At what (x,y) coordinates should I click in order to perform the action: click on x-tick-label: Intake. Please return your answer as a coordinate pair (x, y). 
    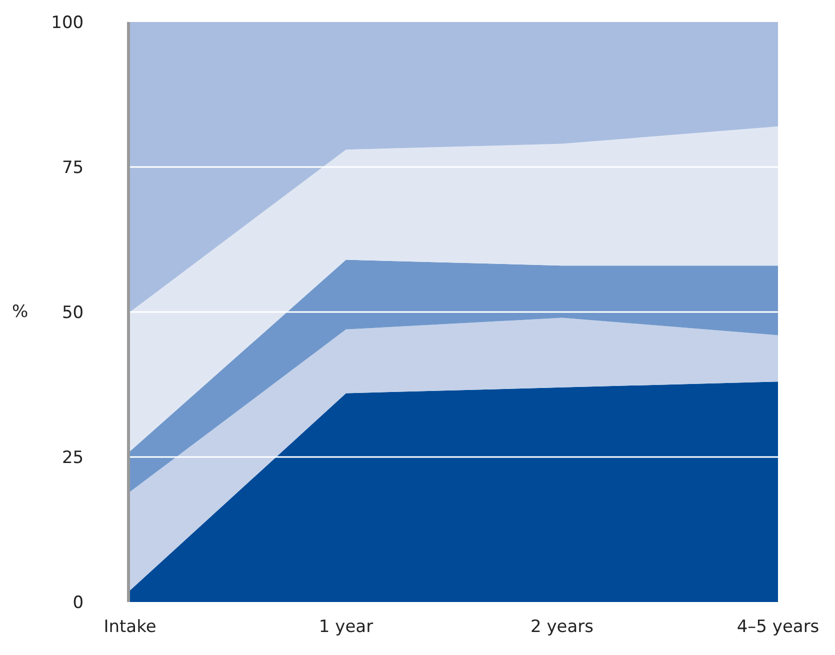
    Looking at the image, I should click on (130, 627).